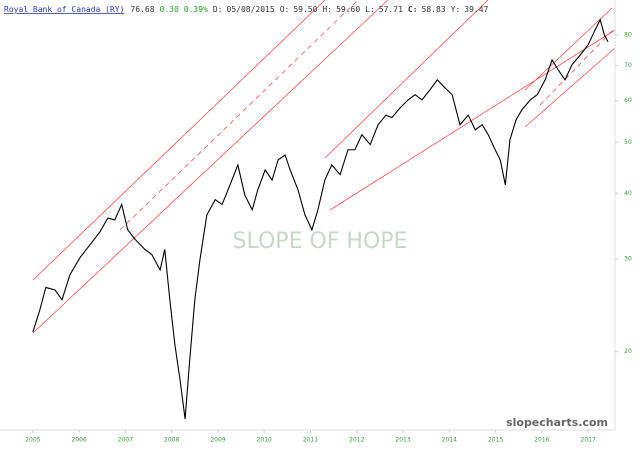 The width and height of the screenshot is (640, 450). I want to click on x-tick-label: 2014, so click(449, 440).